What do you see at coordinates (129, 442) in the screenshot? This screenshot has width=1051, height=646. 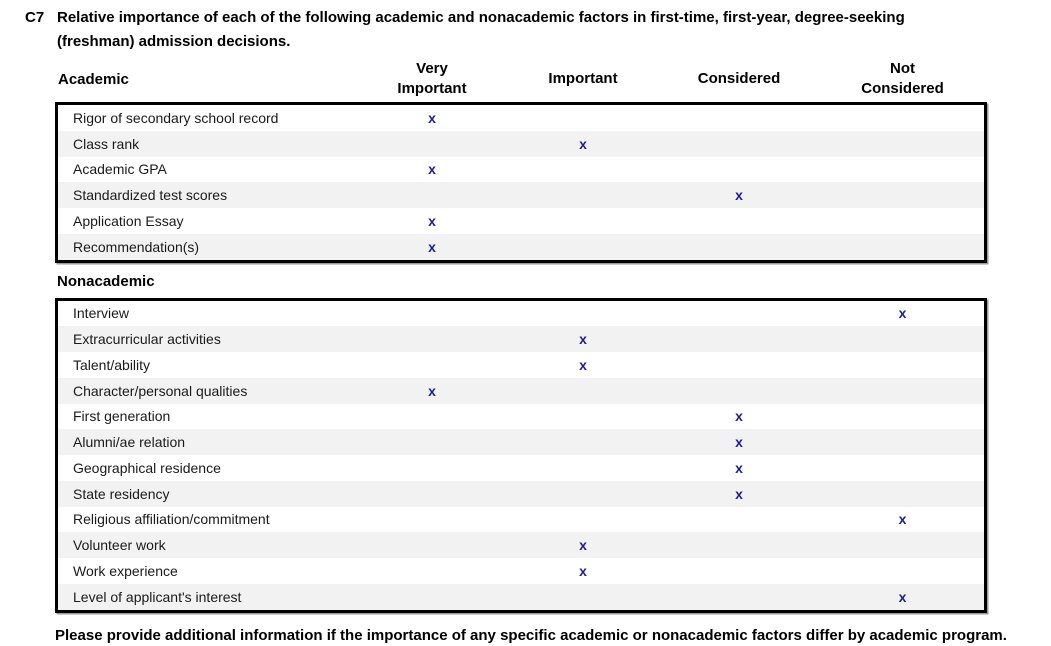 I see `factor-label: Alumni/ae relation` at bounding box center [129, 442].